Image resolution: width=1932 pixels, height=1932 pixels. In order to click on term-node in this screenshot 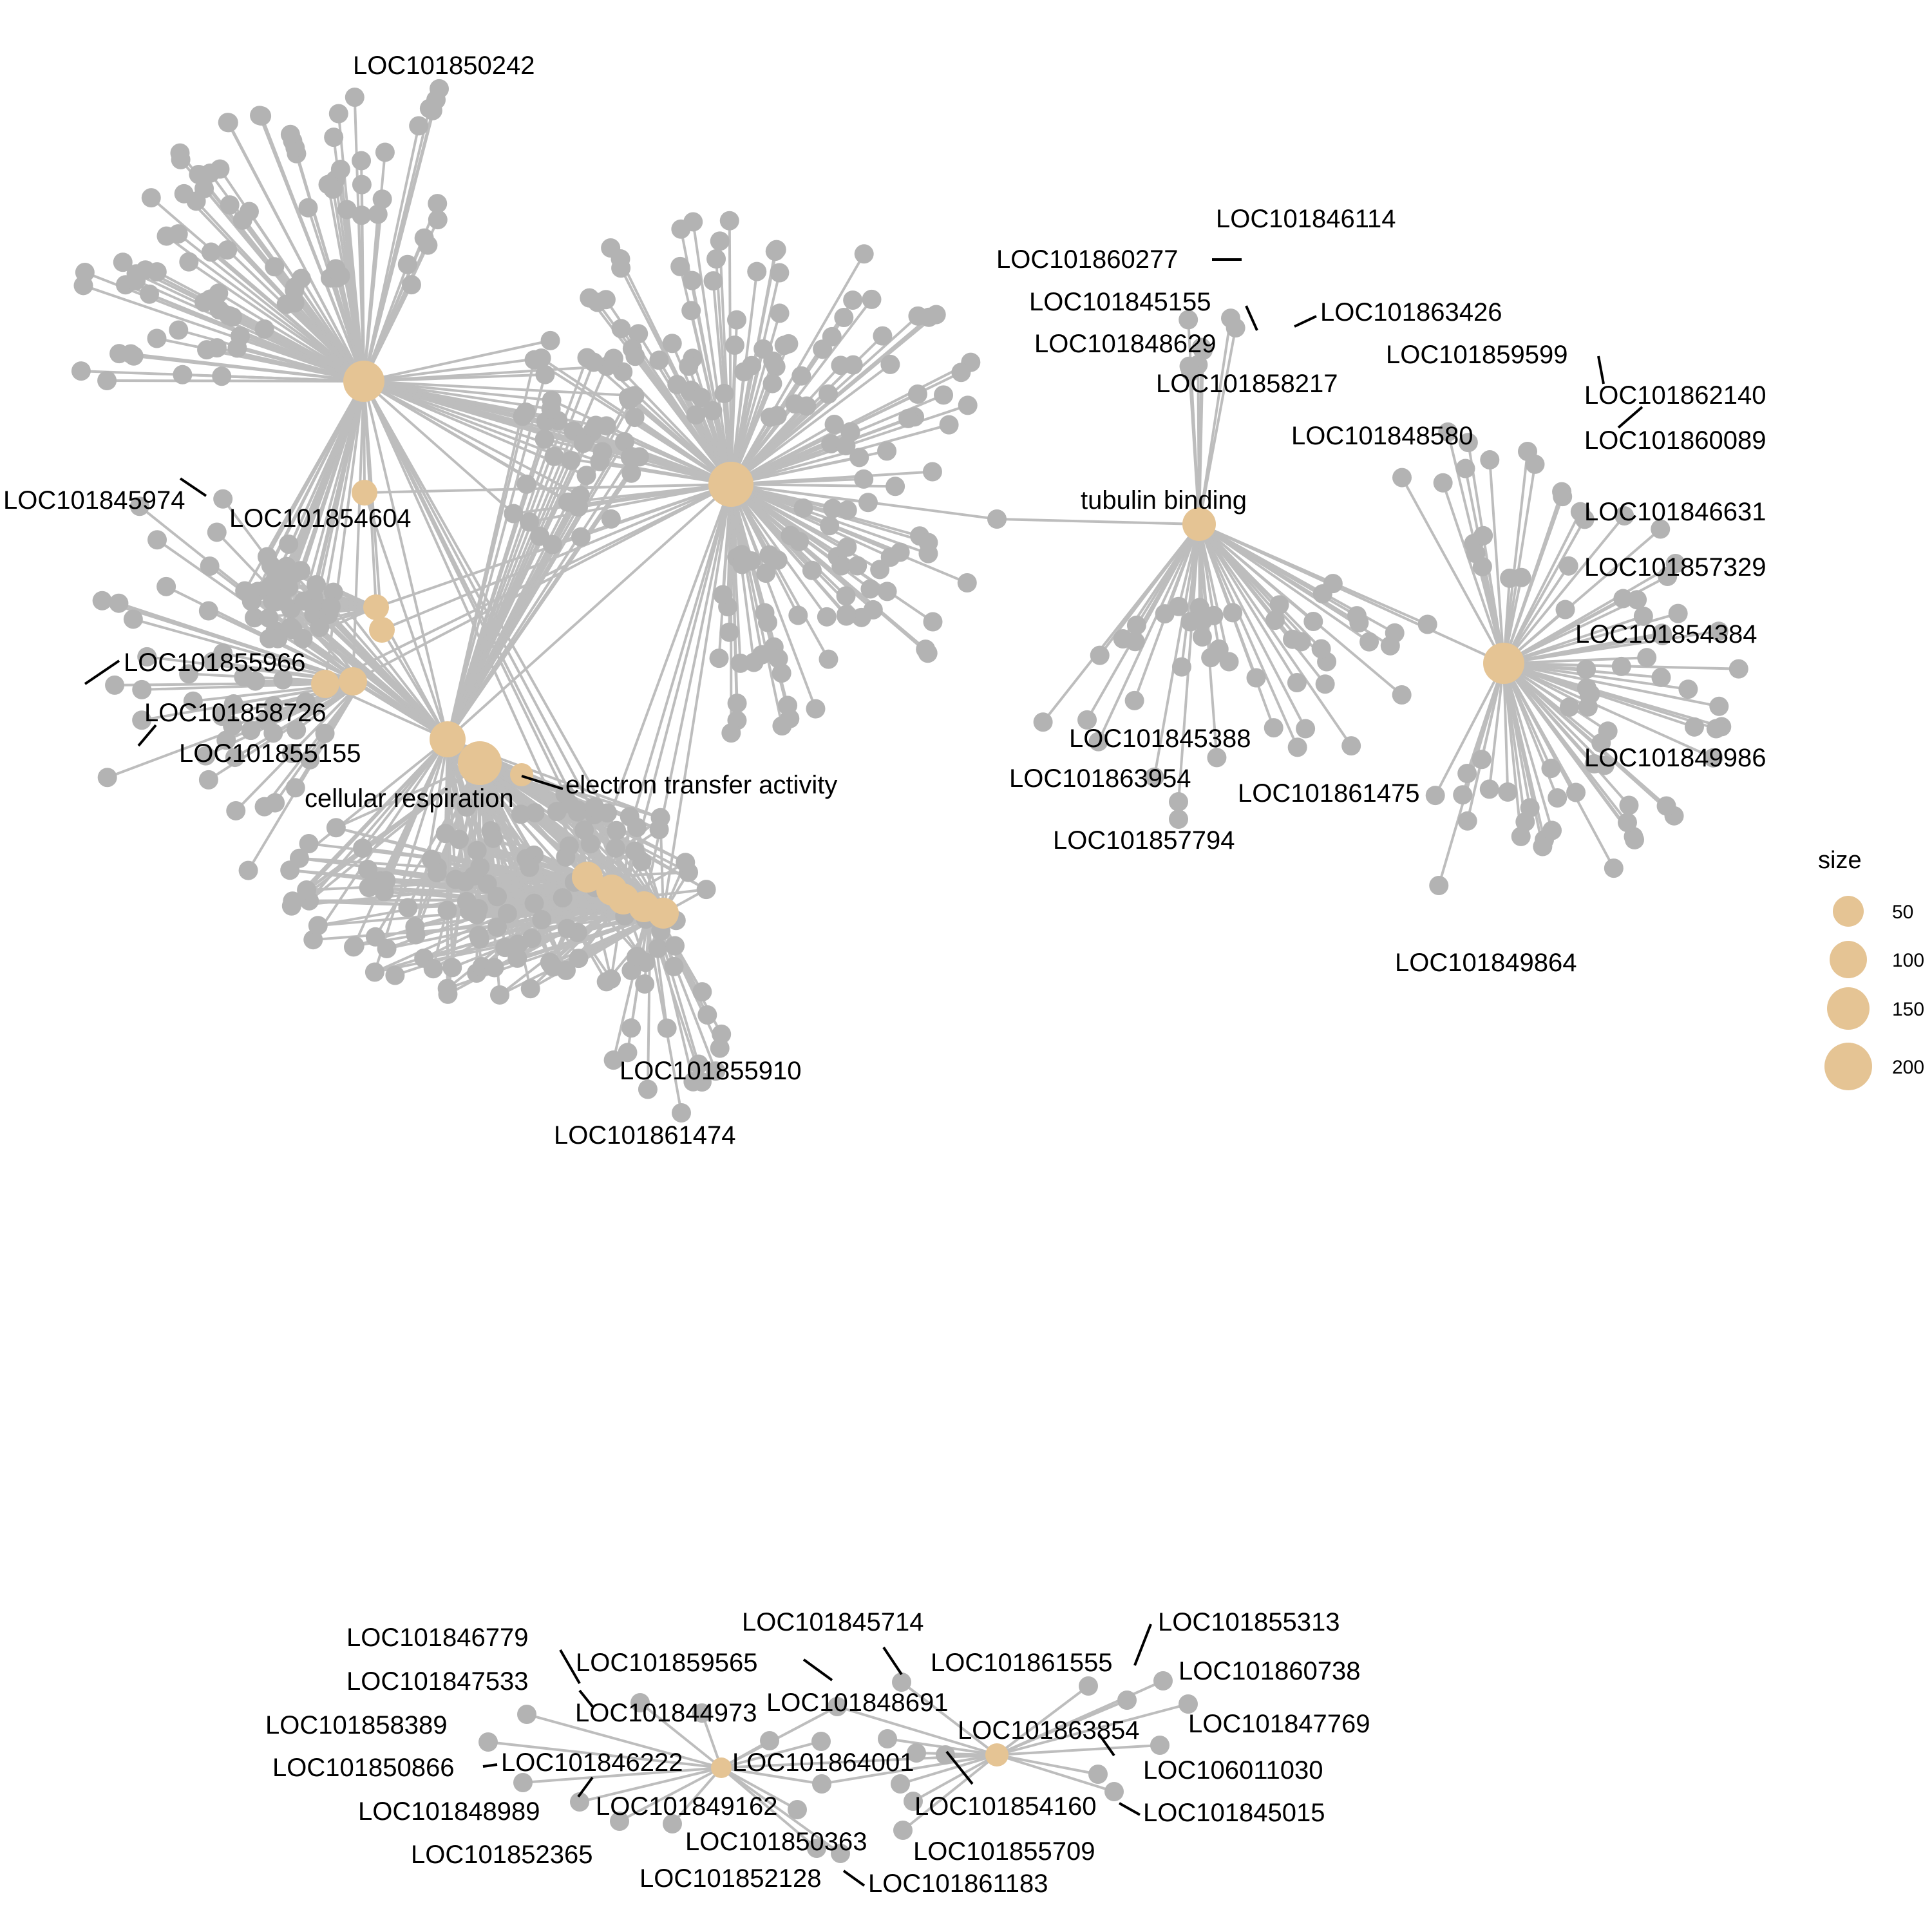, I will do `click(1504, 663)`.